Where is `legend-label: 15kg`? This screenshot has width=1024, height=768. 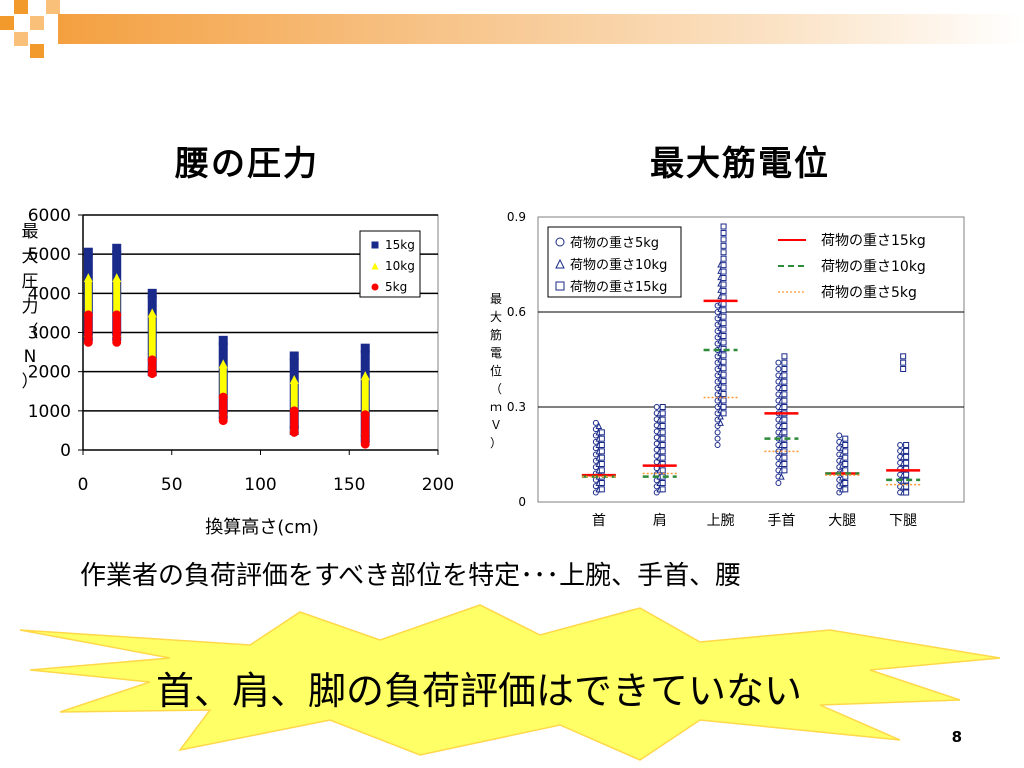 legend-label: 15kg is located at coordinates (400, 245).